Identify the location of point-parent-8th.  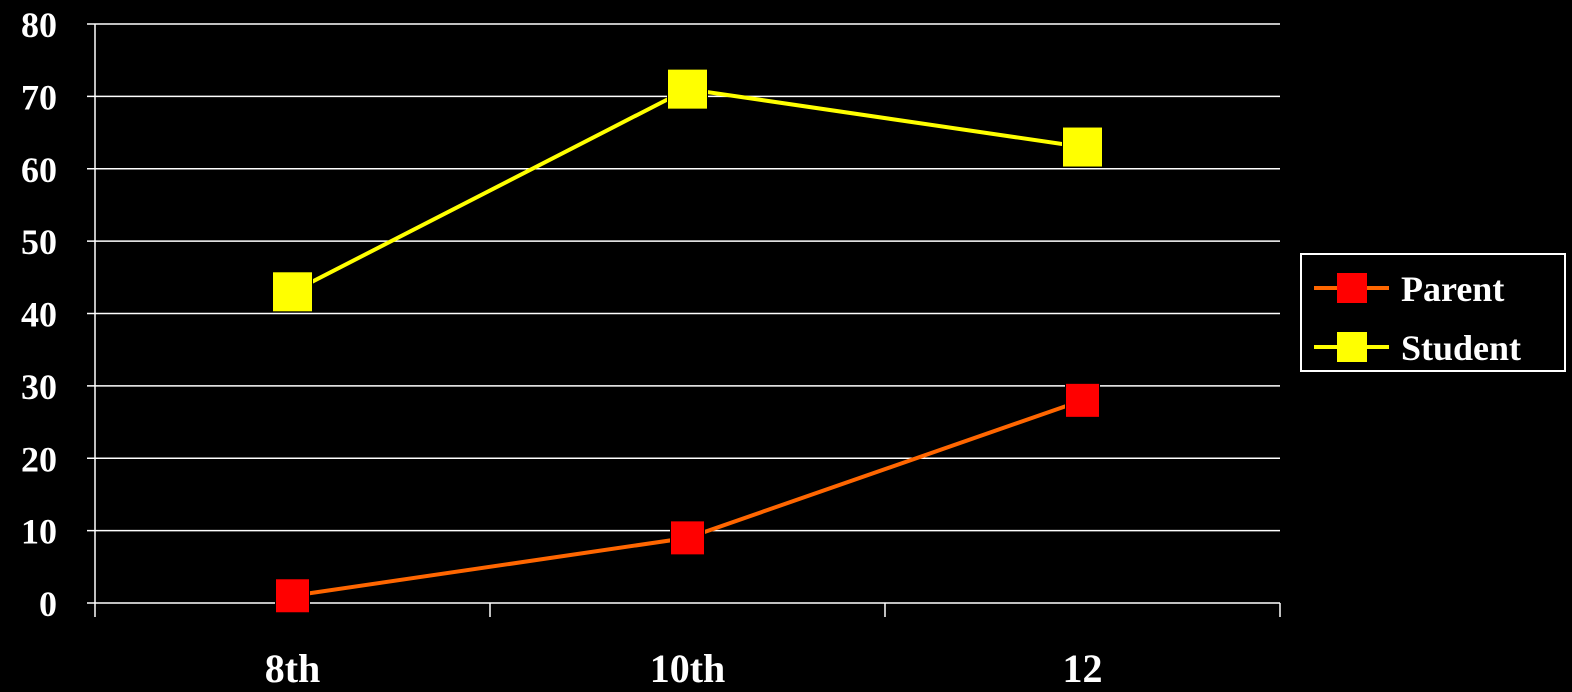
(292, 596).